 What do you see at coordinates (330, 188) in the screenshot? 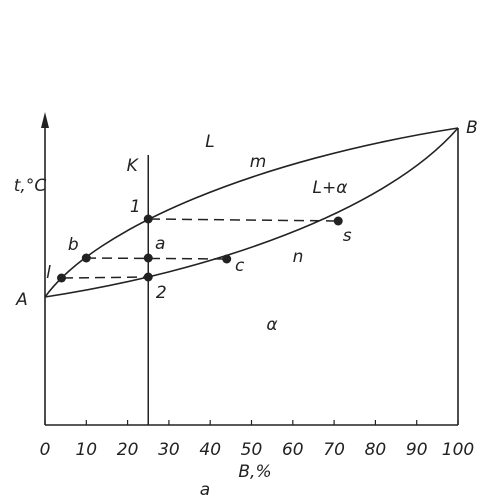
I see `region-label: L+α` at bounding box center [330, 188].